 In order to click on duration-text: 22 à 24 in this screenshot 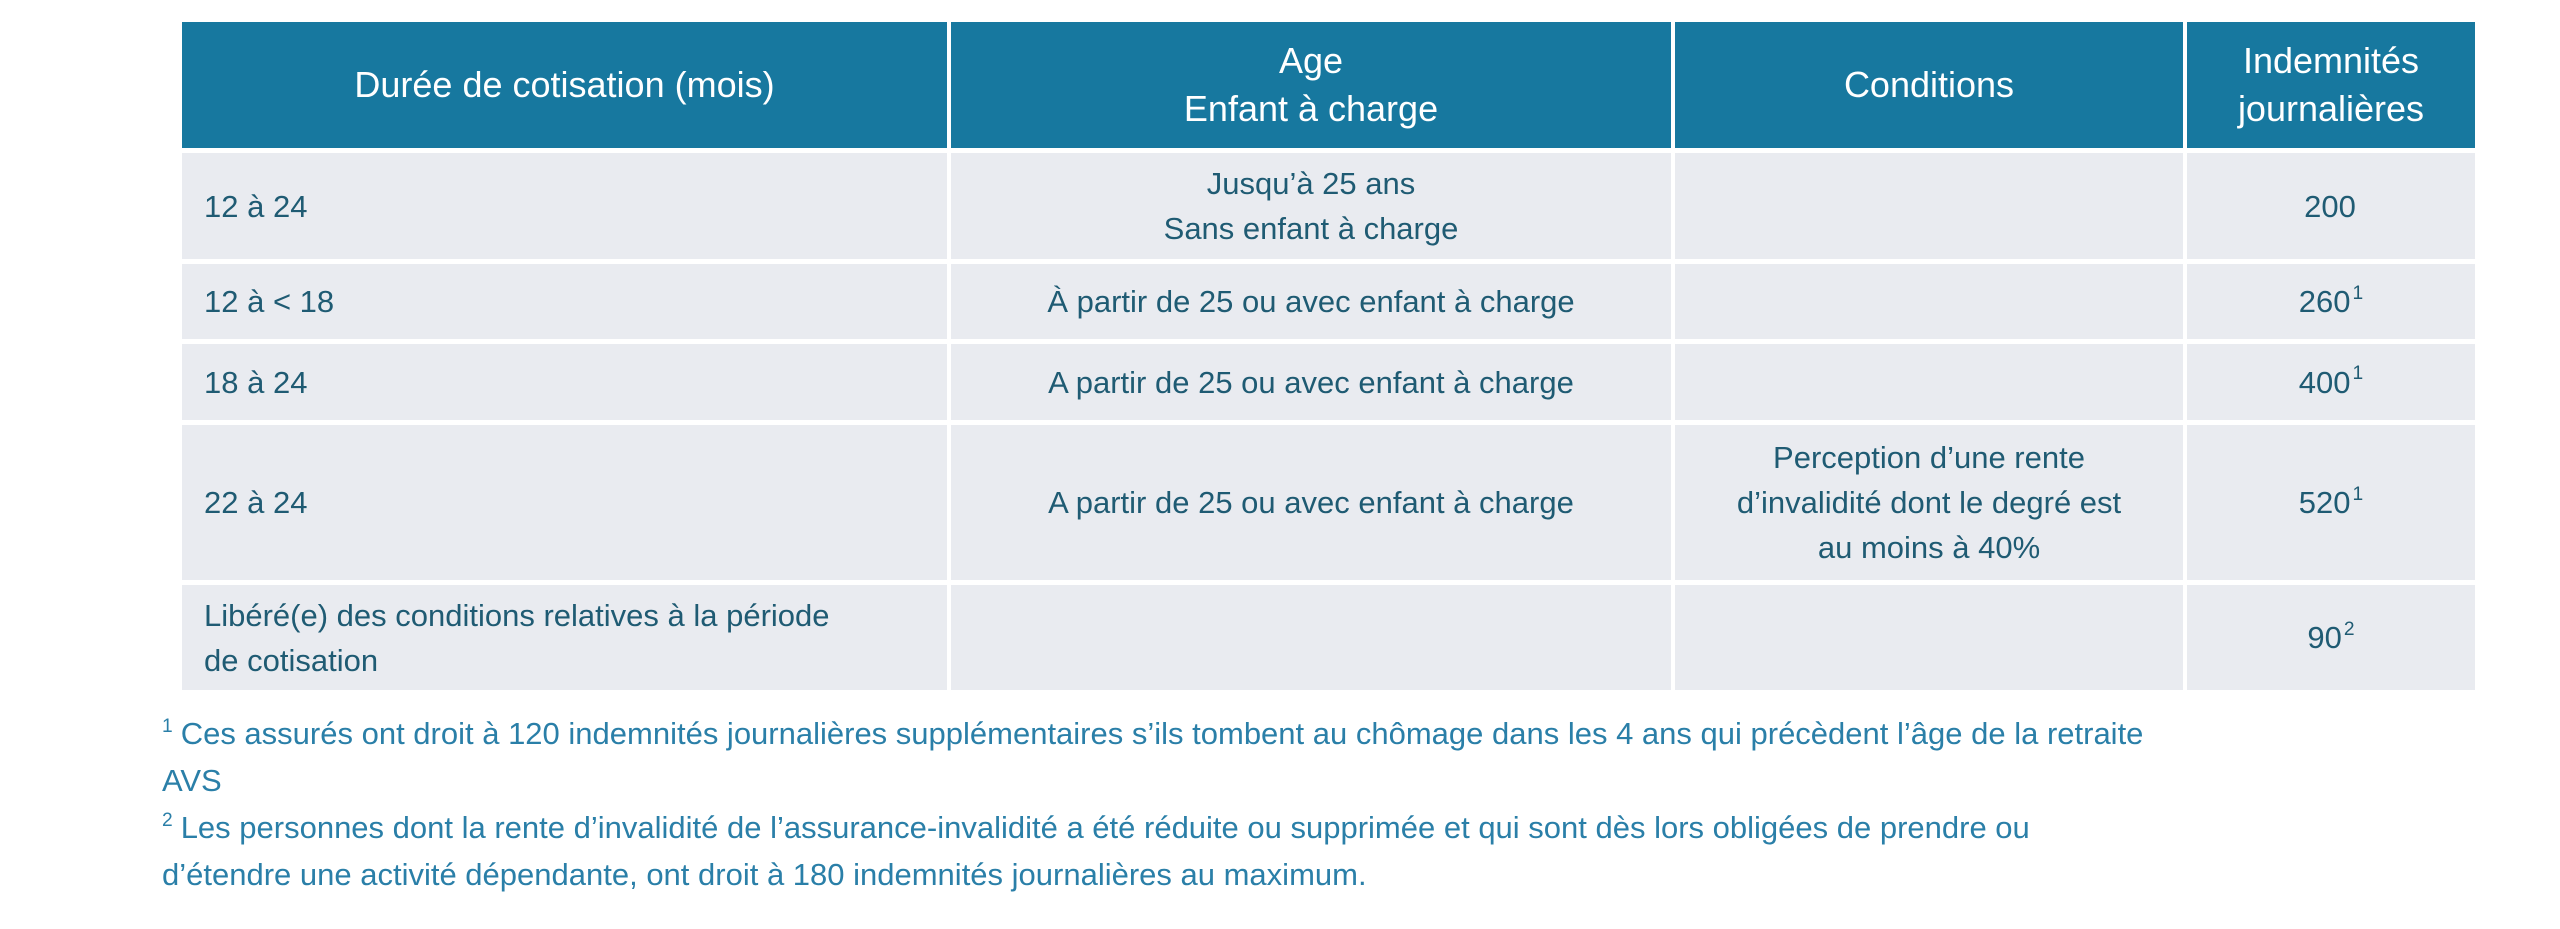, I will do `click(256, 502)`.